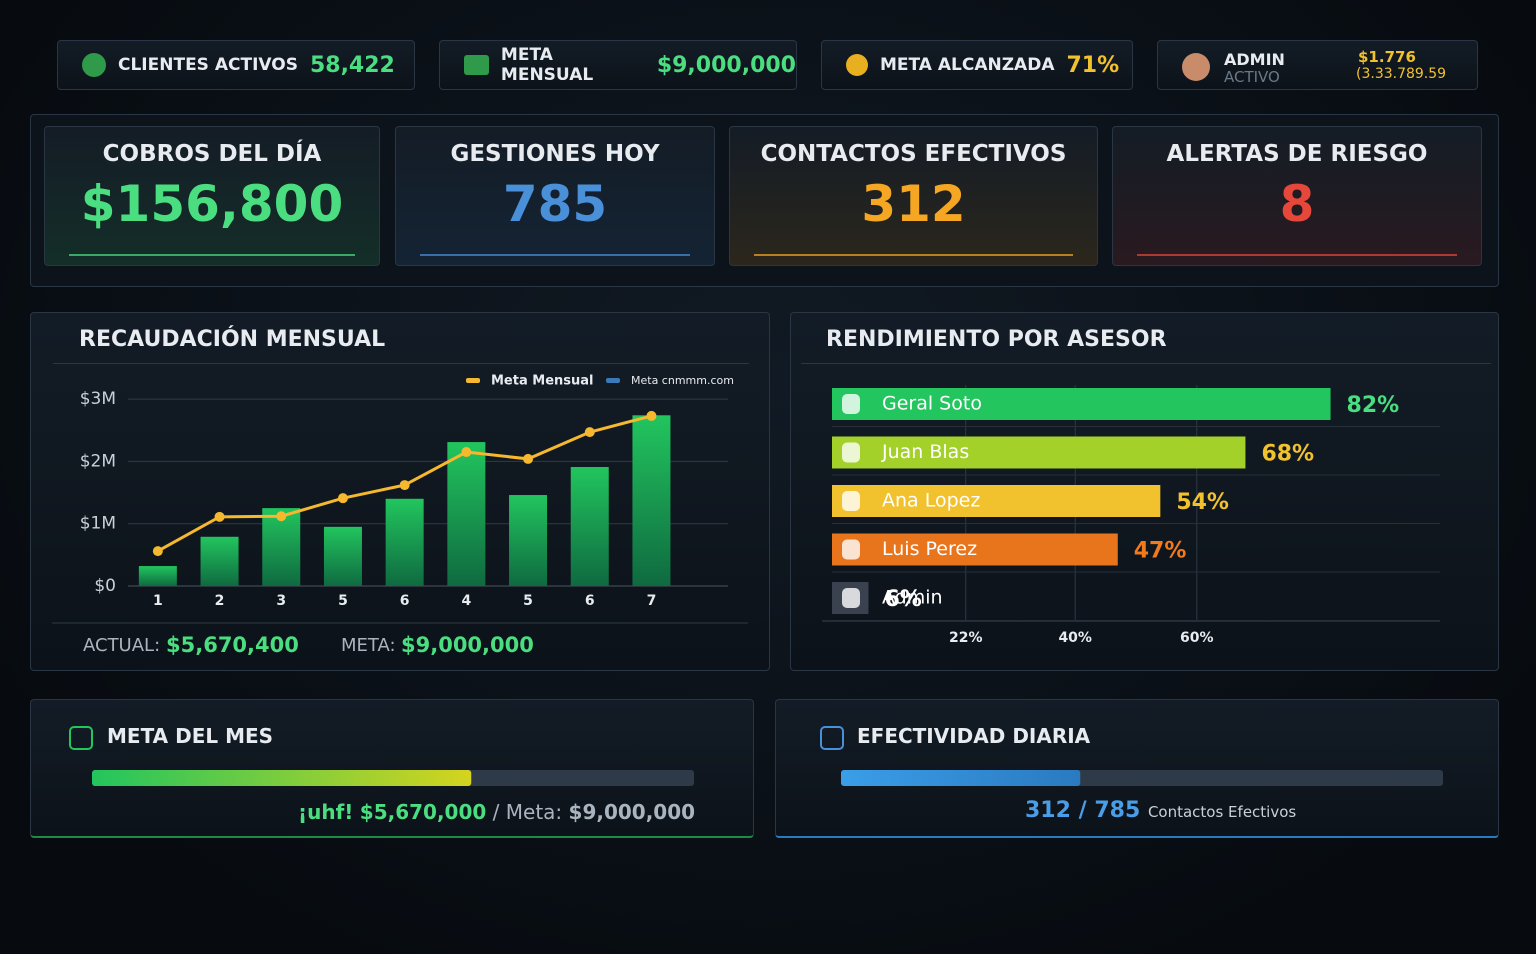  Describe the element at coordinates (1222, 812) in the screenshot. I see `caption: Contactos Efectivos` at that location.